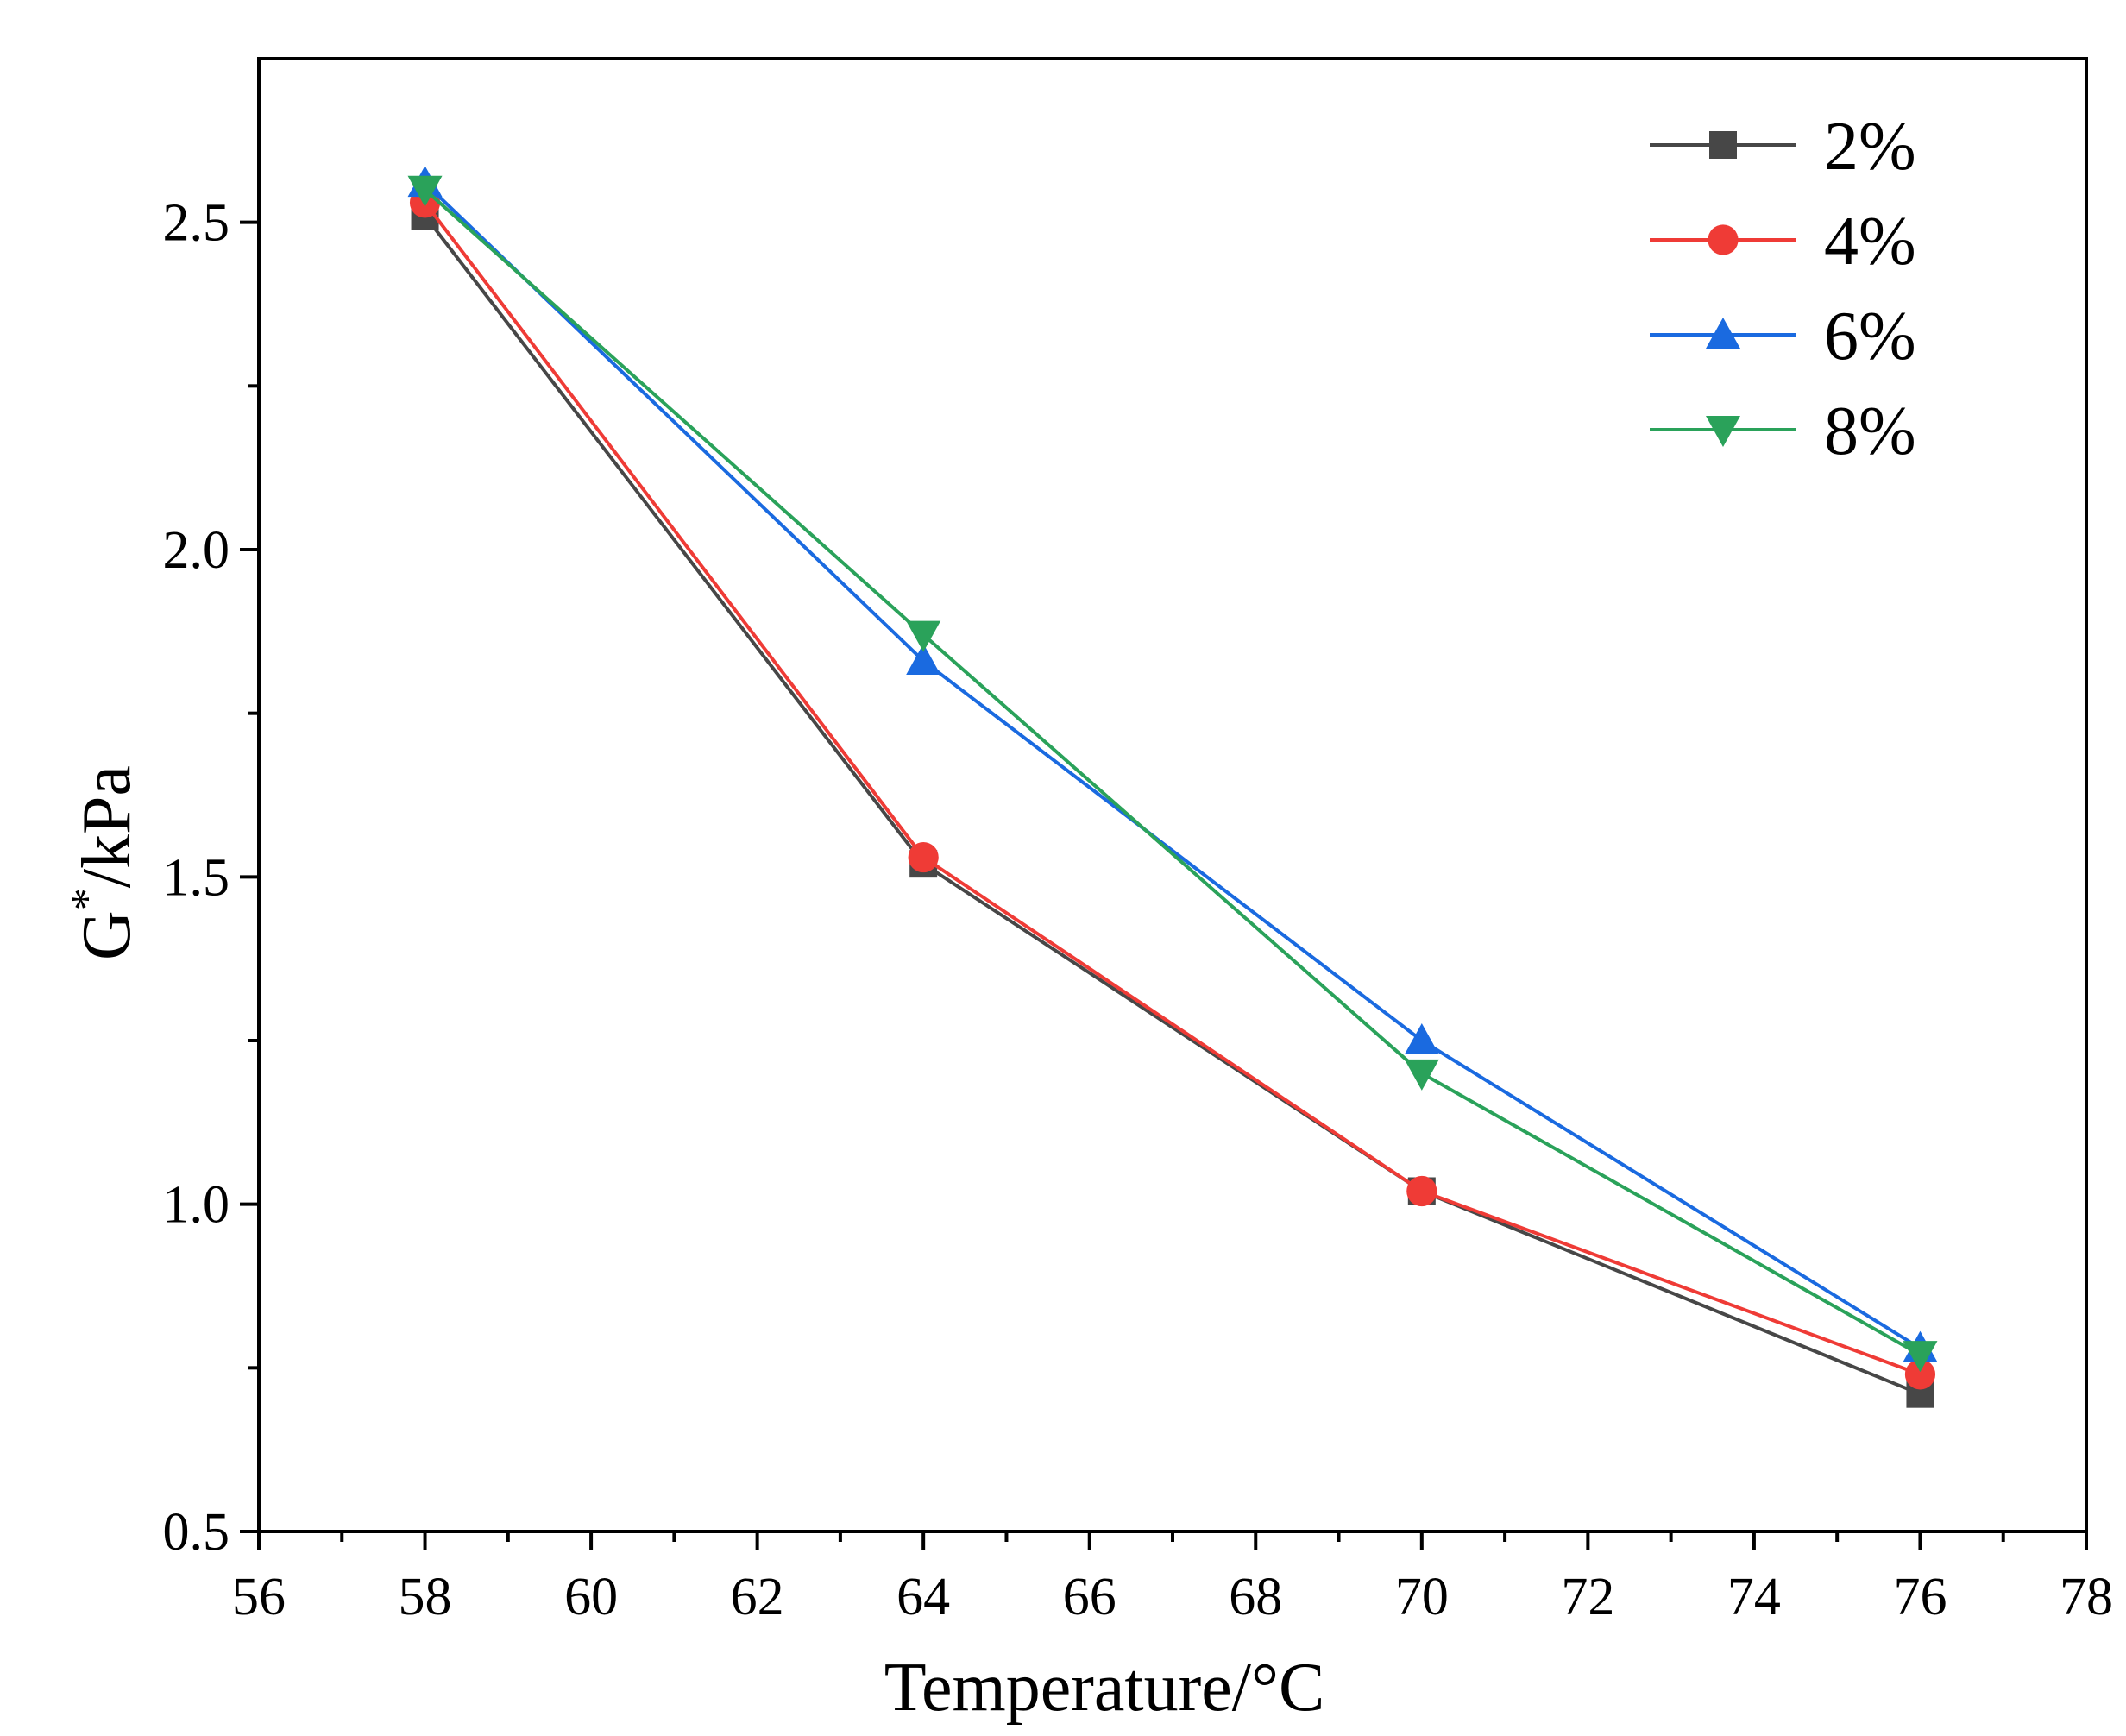 Image resolution: width=2126 pixels, height=1736 pixels. What do you see at coordinates (2086, 1597) in the screenshot?
I see `x-tick-label: 78` at bounding box center [2086, 1597].